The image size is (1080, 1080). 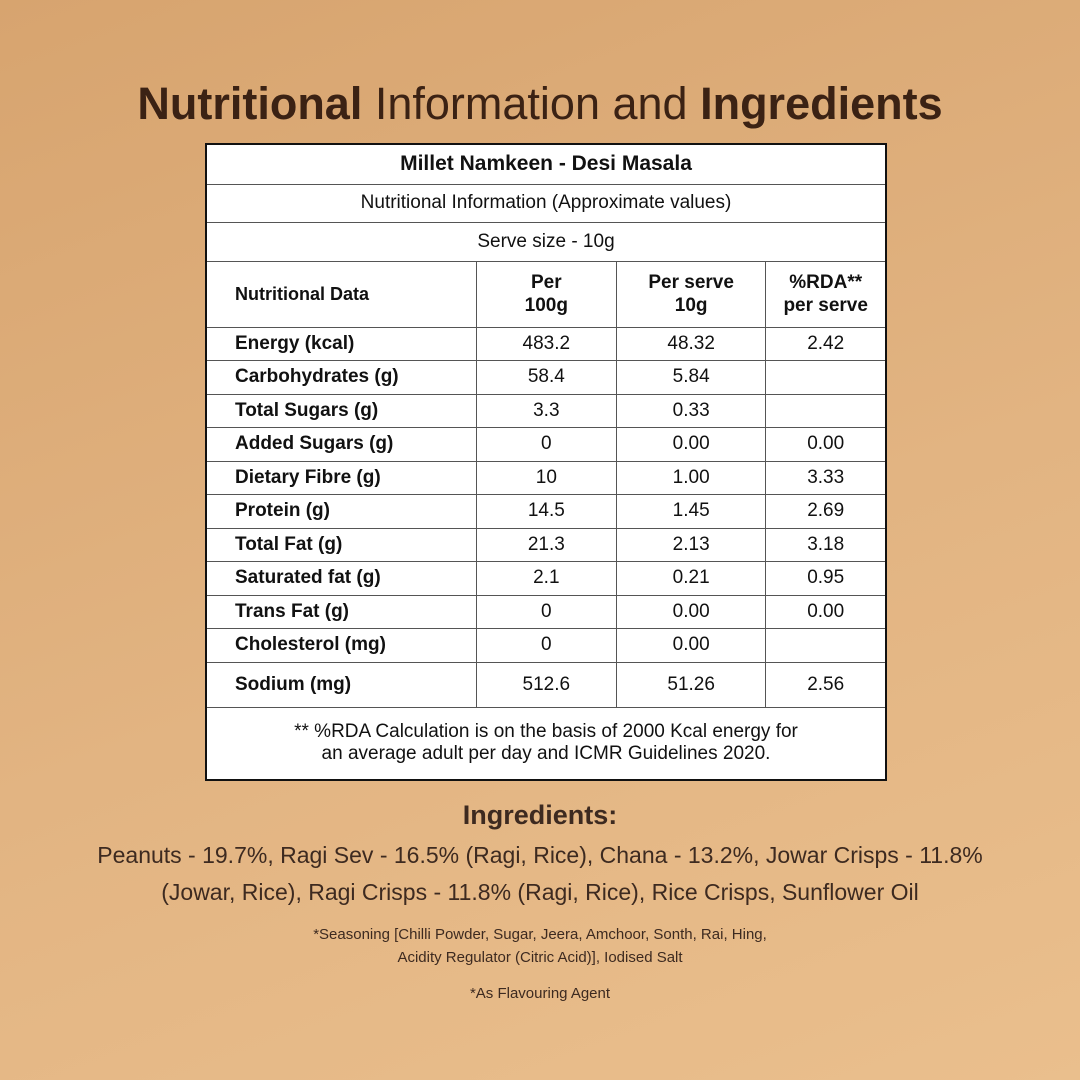 I want to click on nutrient-value: 48.32, so click(x=691, y=343).